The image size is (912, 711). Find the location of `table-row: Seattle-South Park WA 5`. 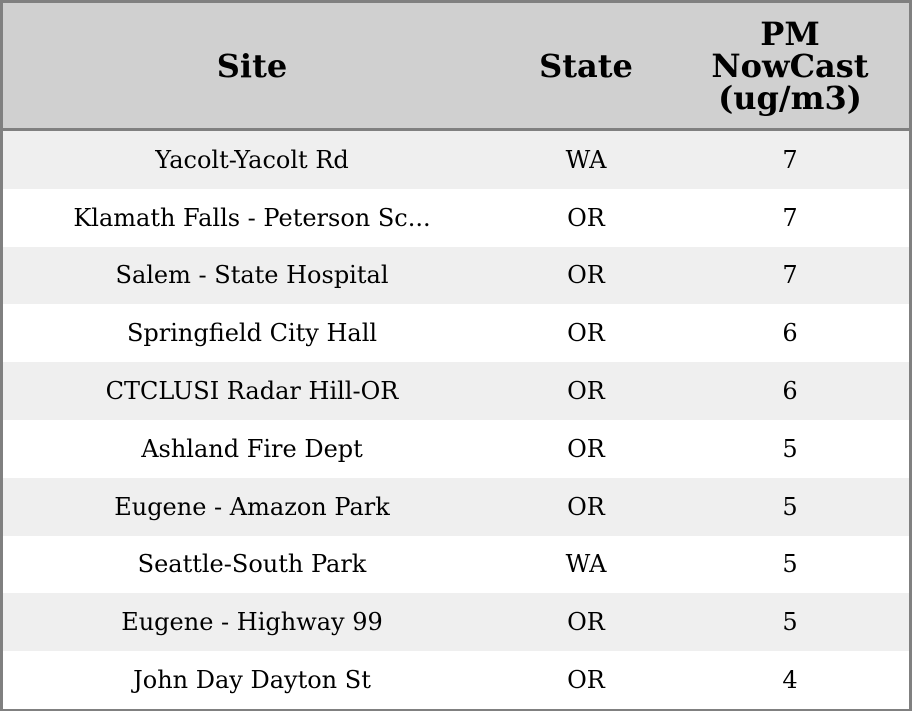

table-row: Seattle-South Park WA 5 is located at coordinates (456, 564).